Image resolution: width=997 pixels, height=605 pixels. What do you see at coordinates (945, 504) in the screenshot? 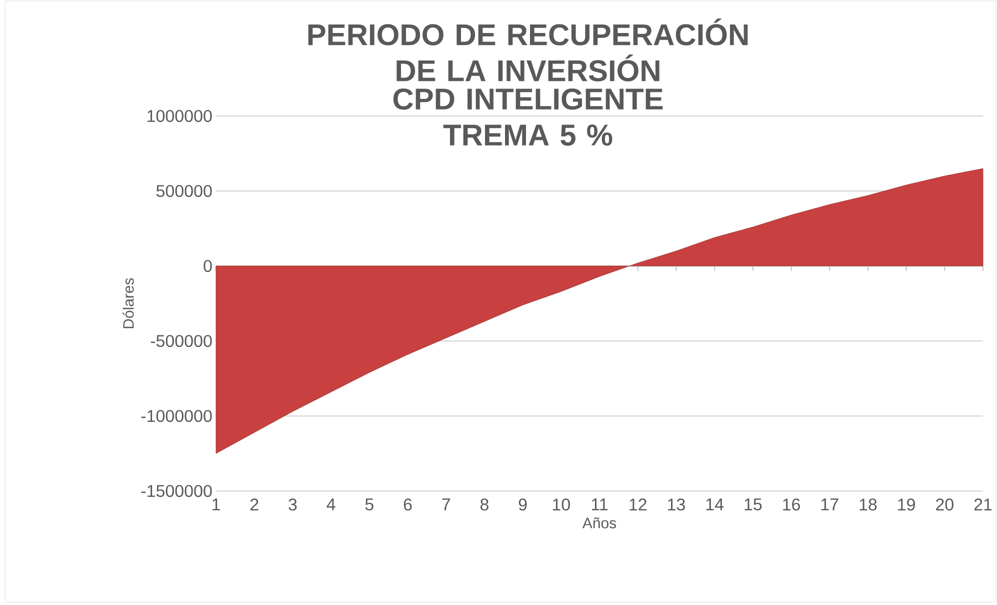
I see `x-tick-label: 20` at bounding box center [945, 504].